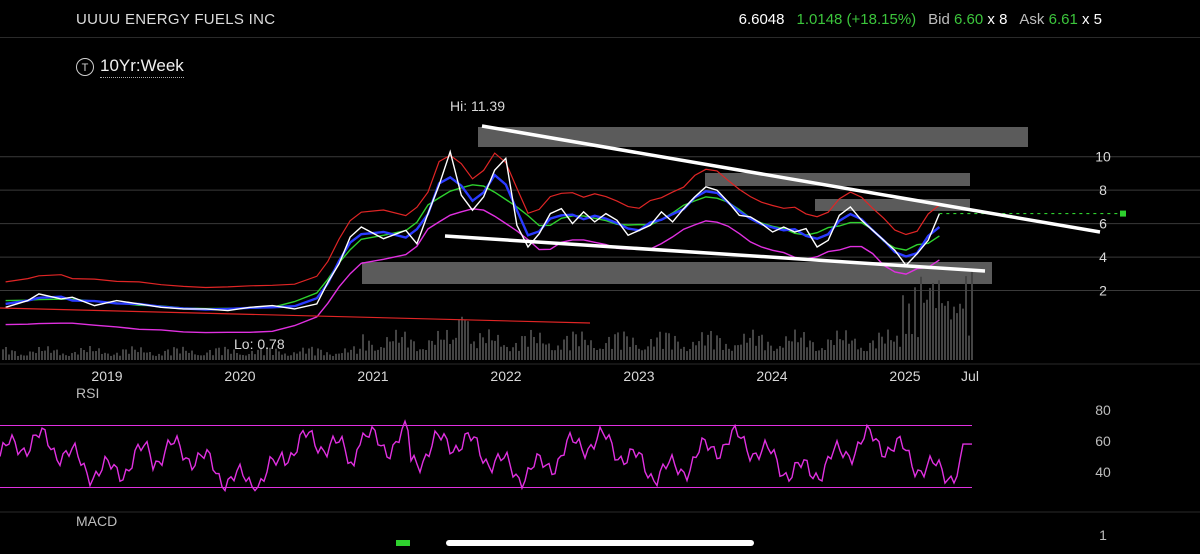 The width and height of the screenshot is (1200, 554). What do you see at coordinates (600, 543) in the screenshot?
I see `home-indicator` at bounding box center [600, 543].